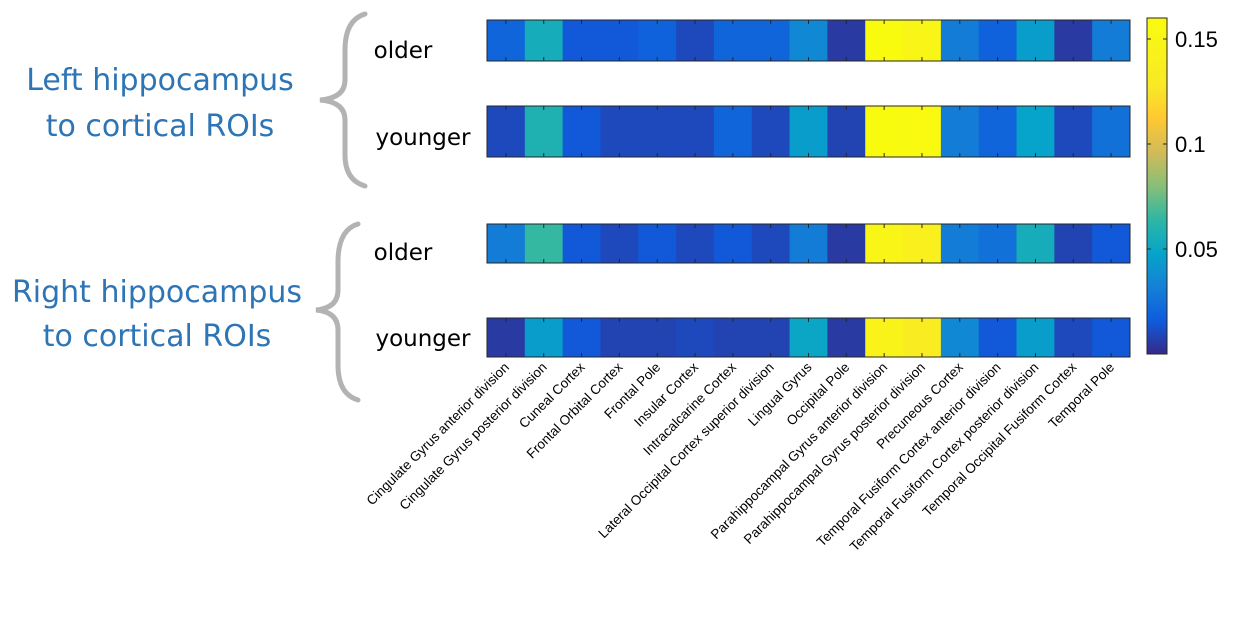  I want to click on x-tick-label: Parahippocampal Gyrus anterior division, so click(799, 451).